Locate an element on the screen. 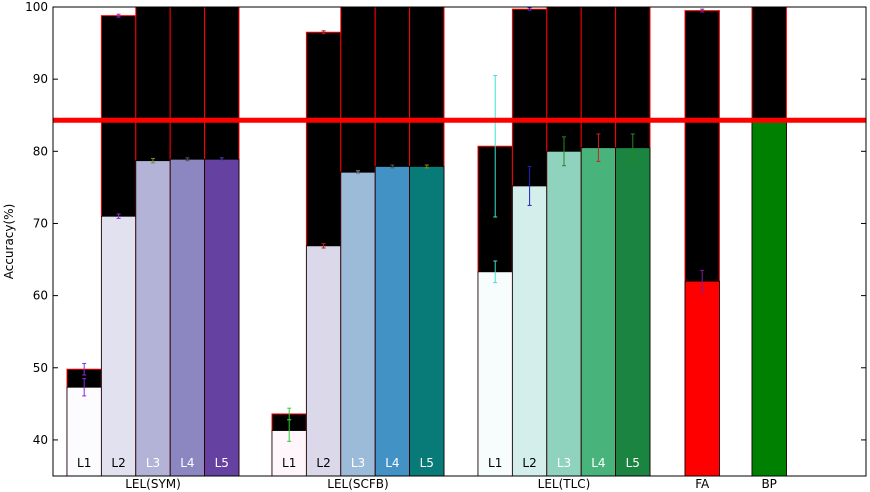 This screenshot has width=870, height=492. group-label: LEL(SCFB) is located at coordinates (357, 484).